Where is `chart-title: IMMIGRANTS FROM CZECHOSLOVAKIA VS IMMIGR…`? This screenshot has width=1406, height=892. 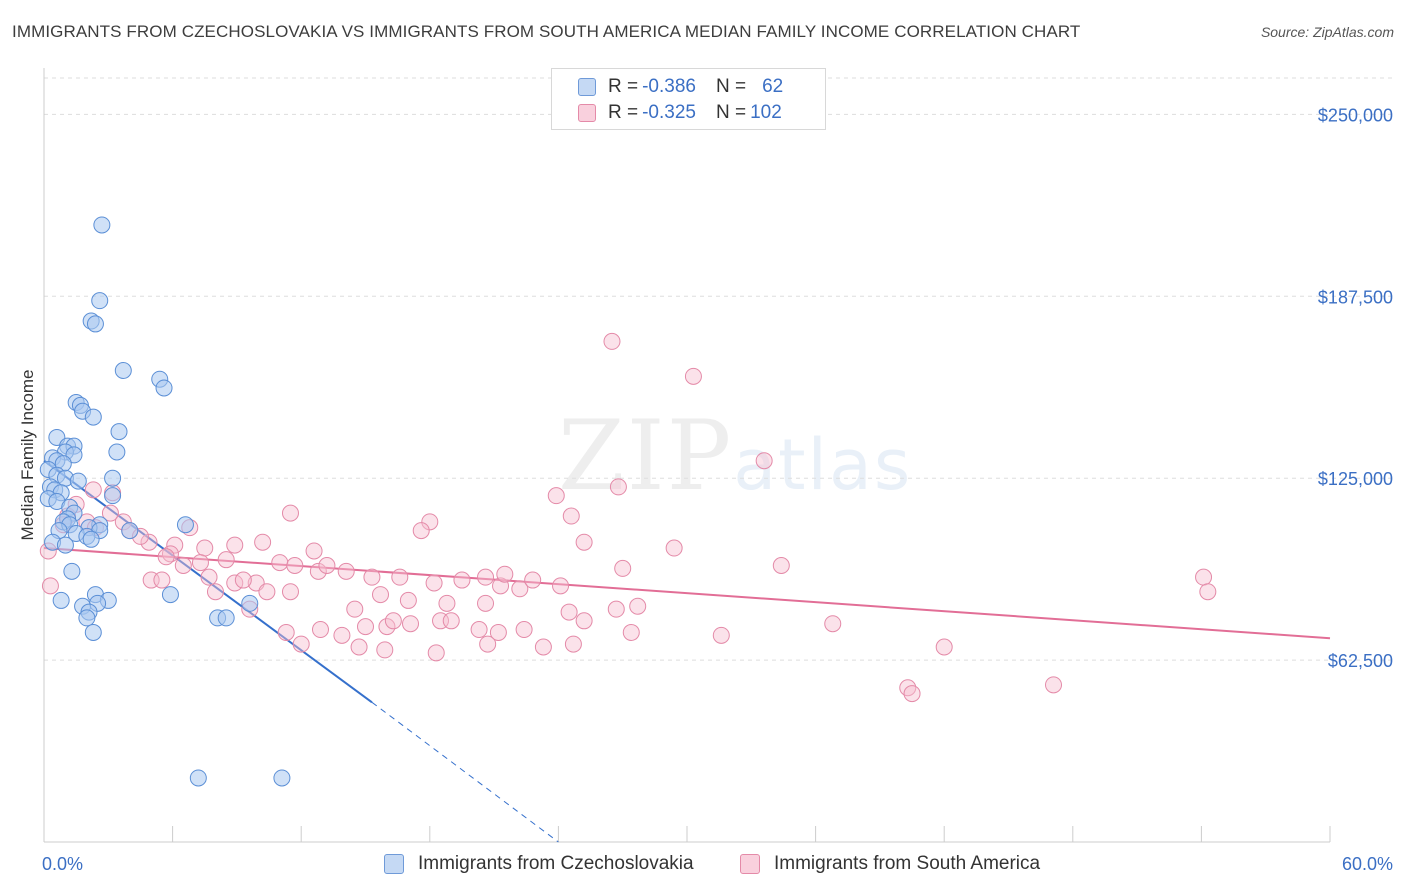 chart-title: IMMIGRANTS FROM CZECHOSLOVAKIA VS IMMIGR… is located at coordinates (546, 31).